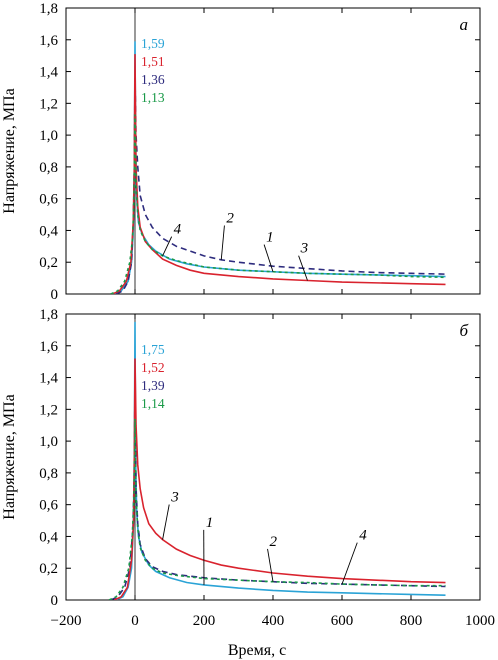 This screenshot has height=660, width=498. What do you see at coordinates (135, 621) in the screenshot?
I see `x-tick-label: 0` at bounding box center [135, 621].